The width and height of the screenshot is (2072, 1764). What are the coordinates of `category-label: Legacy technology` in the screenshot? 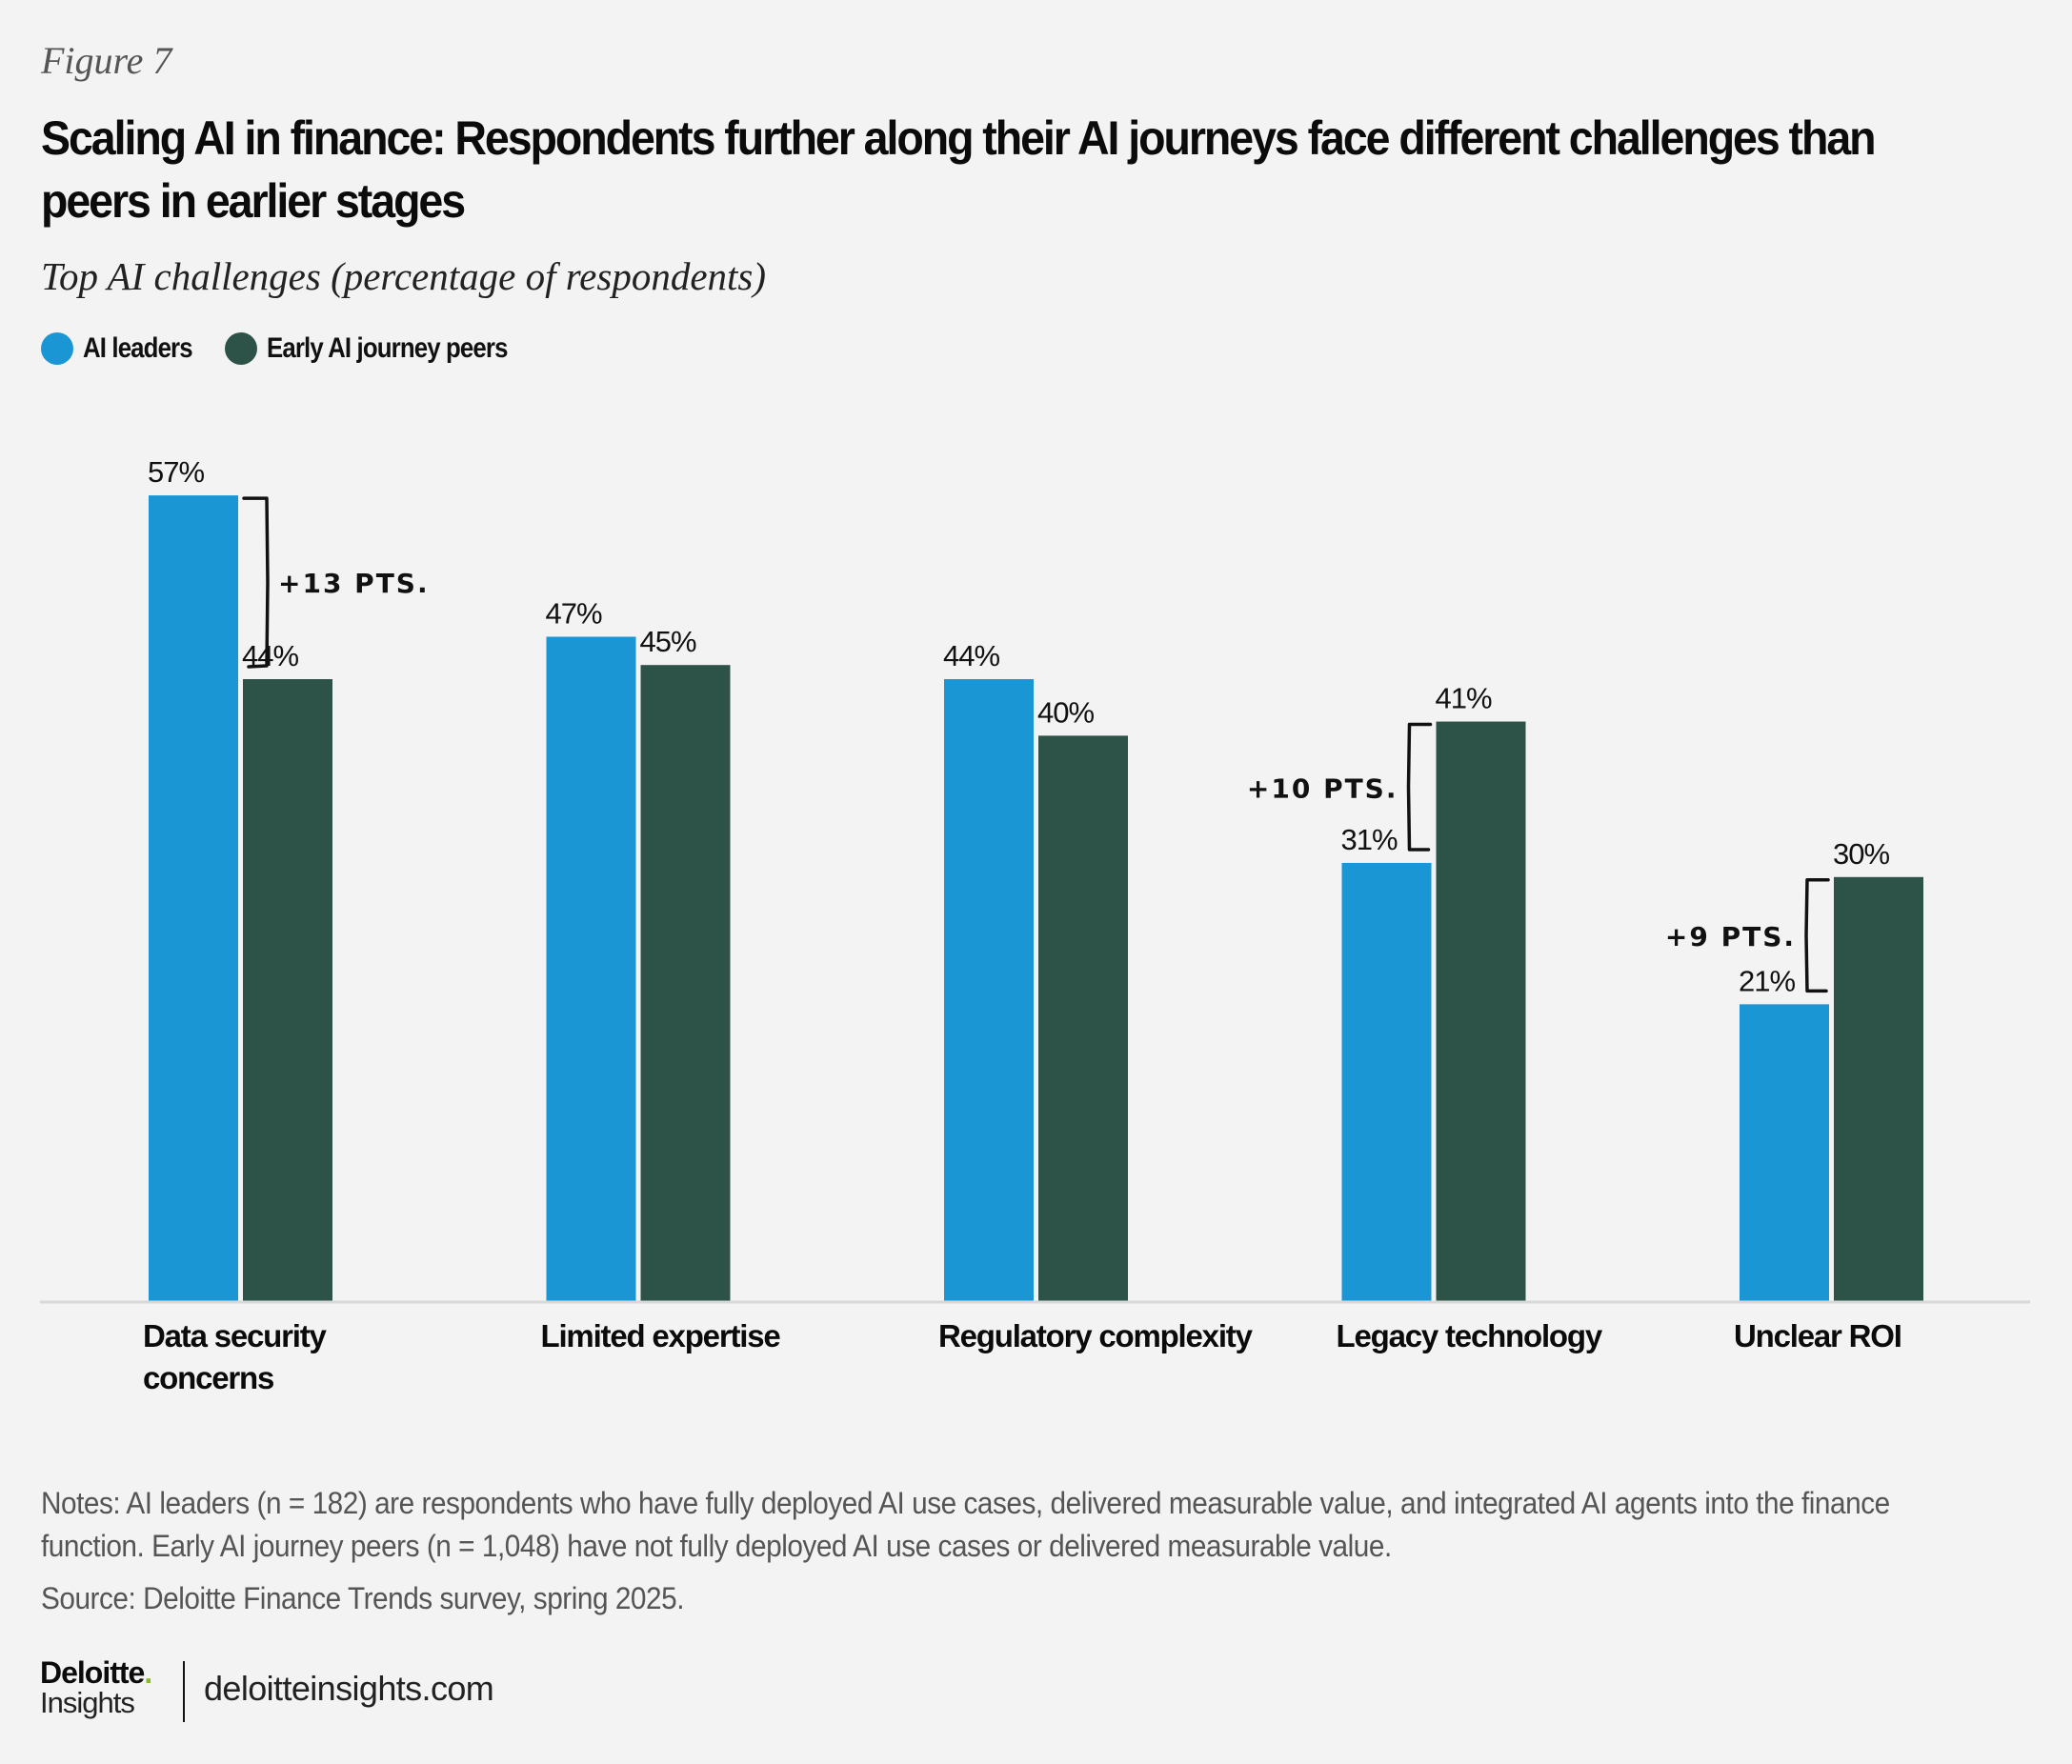 It's located at (1470, 1336).